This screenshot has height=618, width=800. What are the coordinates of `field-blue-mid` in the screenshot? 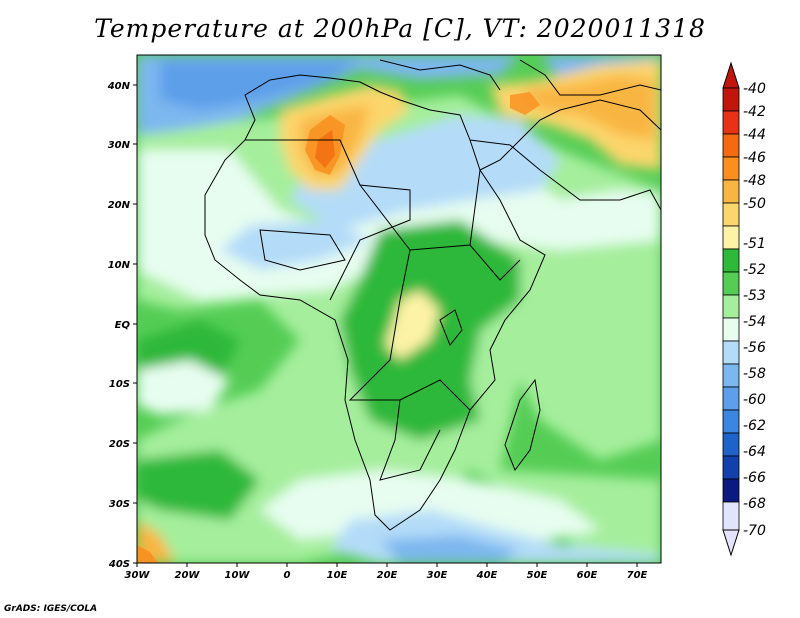 It's located at (295, 245).